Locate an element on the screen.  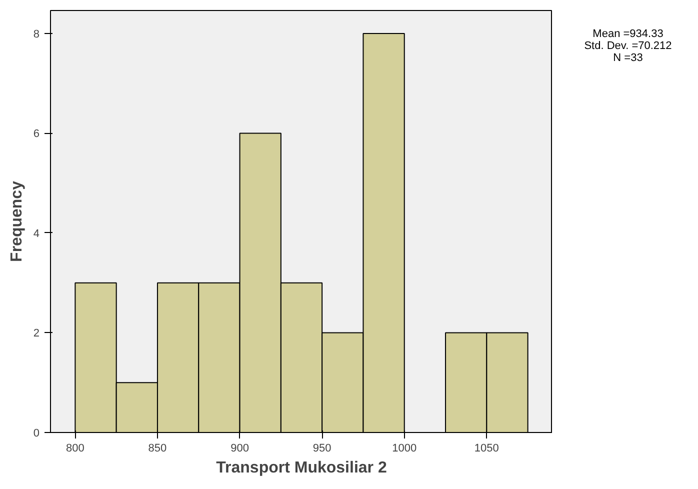
y-tick-label: 6 is located at coordinates (36, 134).